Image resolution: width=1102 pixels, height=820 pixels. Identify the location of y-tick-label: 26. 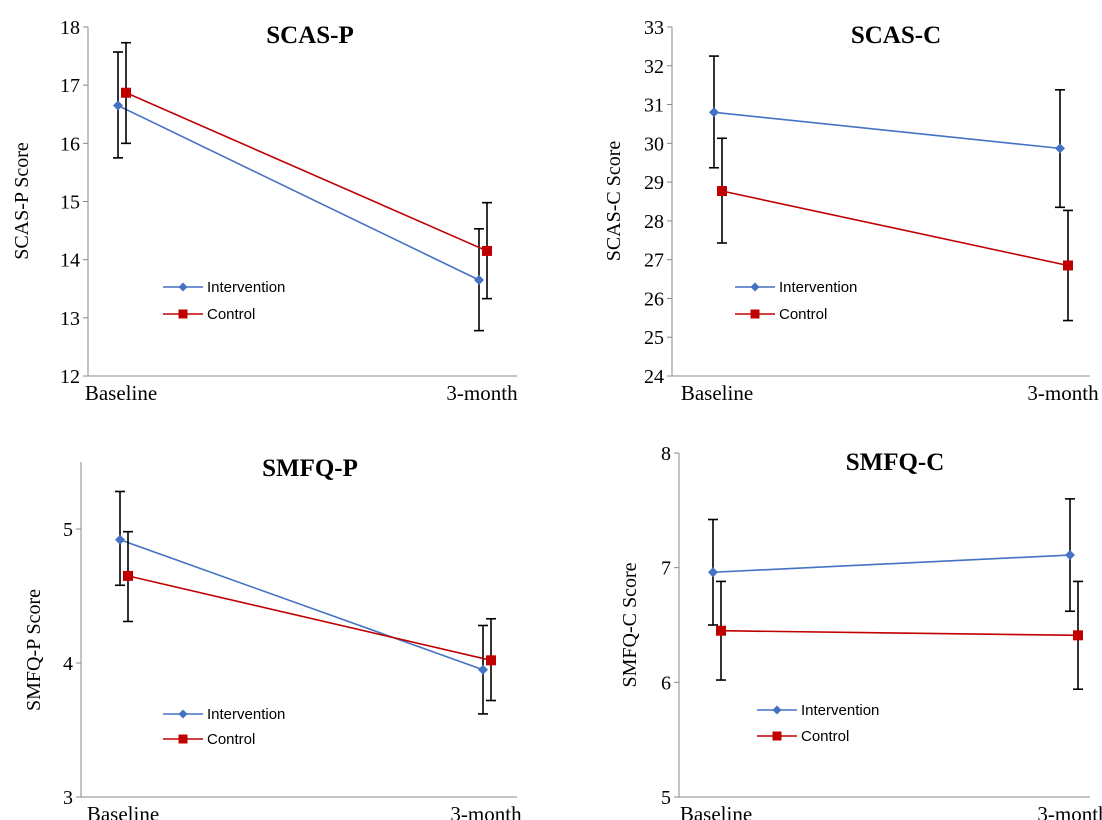
(654, 299).